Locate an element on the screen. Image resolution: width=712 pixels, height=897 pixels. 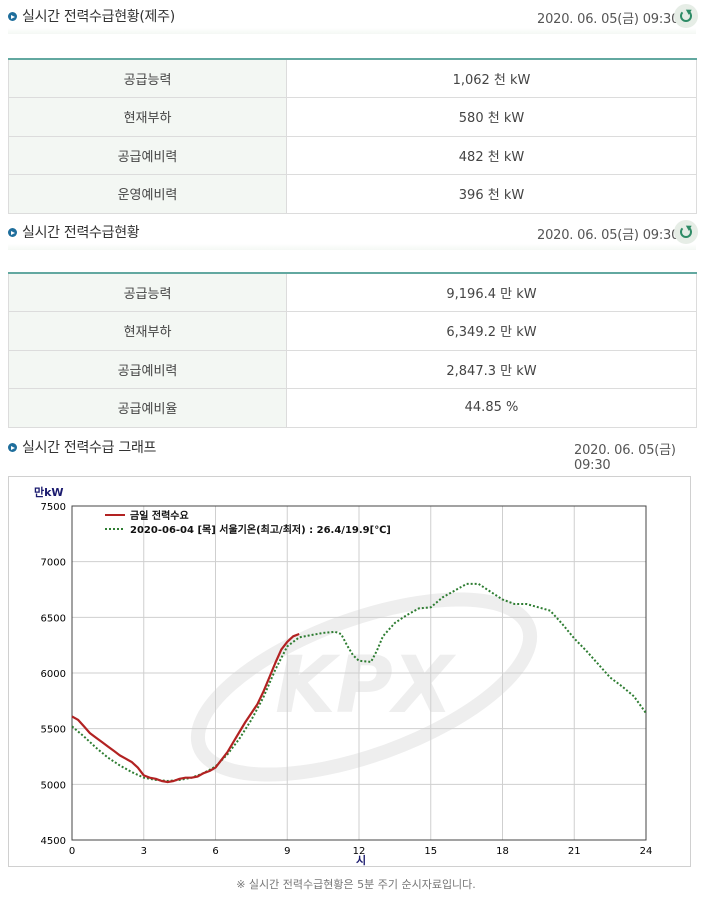
row-value: 6,349.2 만 kW is located at coordinates (491, 331).